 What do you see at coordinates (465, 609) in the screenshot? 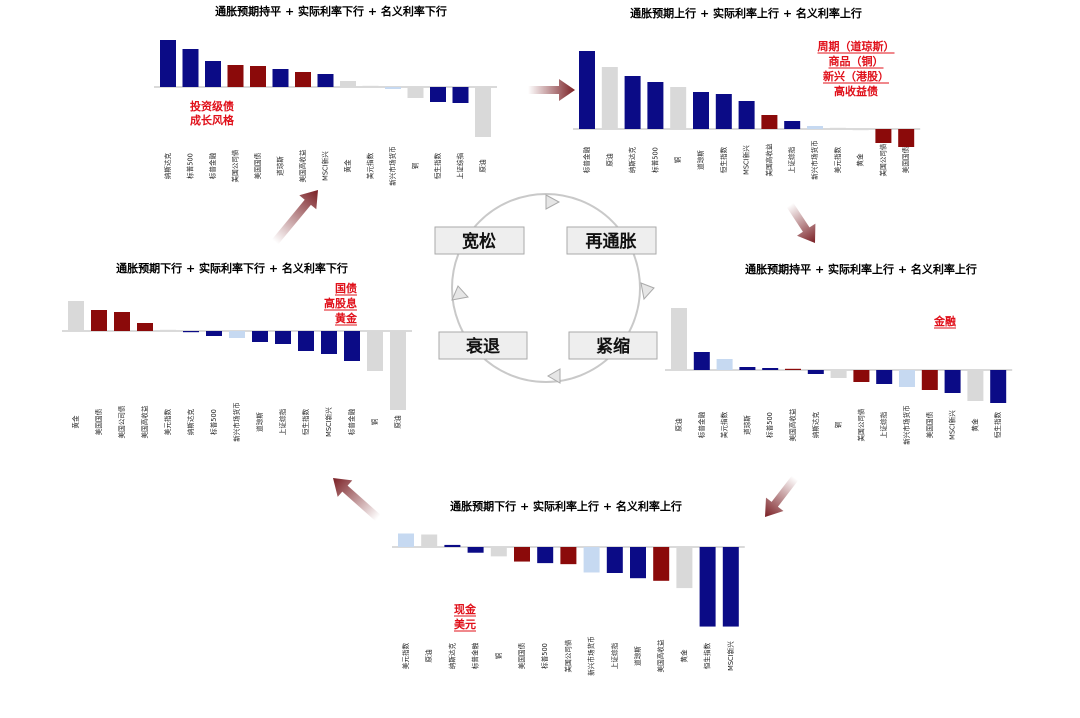
I see `annotation-label: 现金` at bounding box center [465, 609].